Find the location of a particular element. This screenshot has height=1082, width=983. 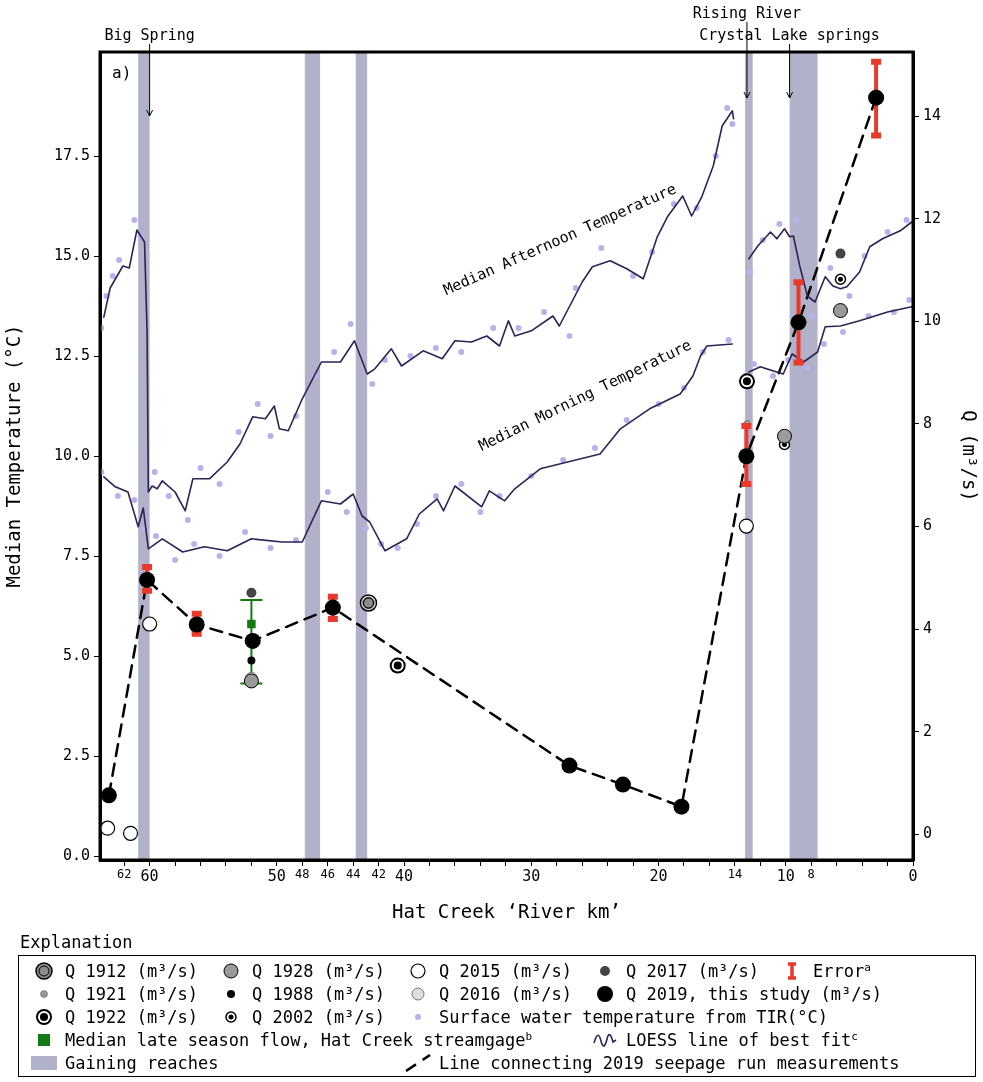

y2-tick-label: 2 is located at coordinates (928, 730).